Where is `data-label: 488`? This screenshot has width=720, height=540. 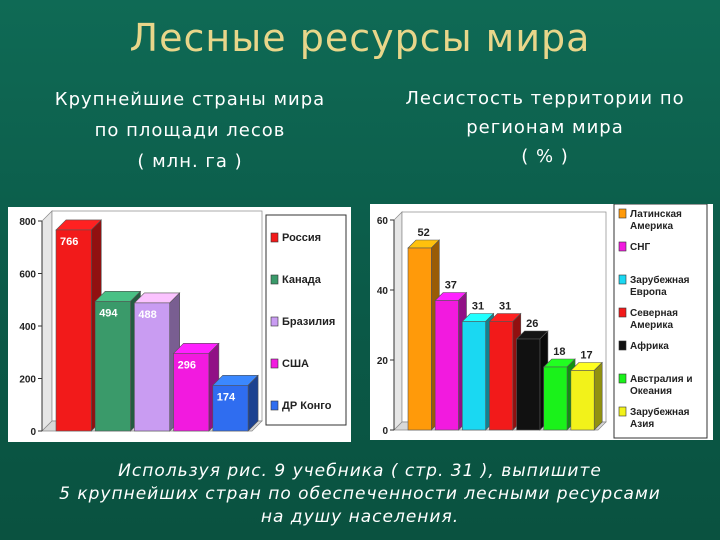
data-label: 488 is located at coordinates (147, 315).